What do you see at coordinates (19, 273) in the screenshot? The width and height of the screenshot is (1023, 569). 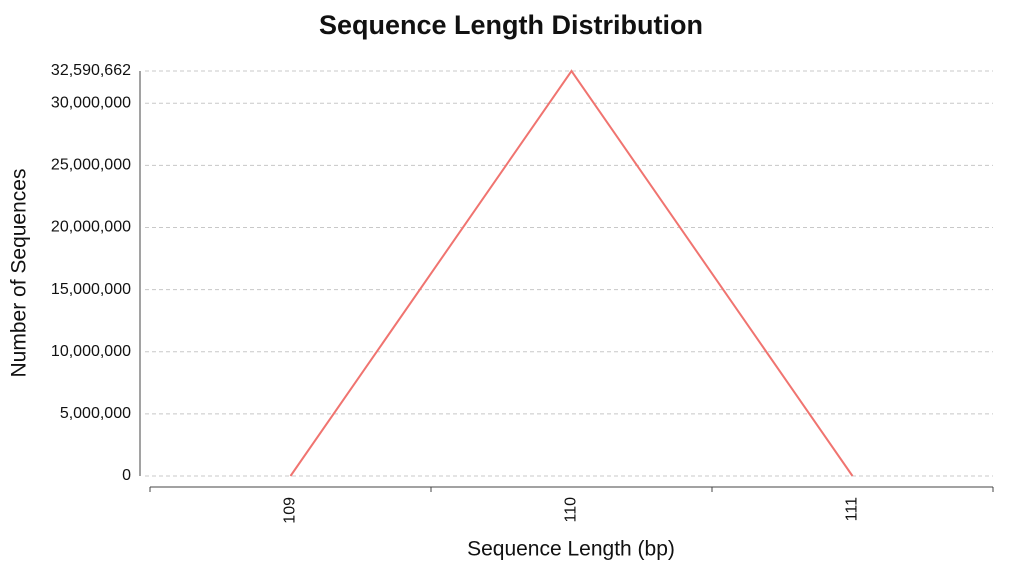 I see `y-axis-label: Number of Sequences` at bounding box center [19, 273].